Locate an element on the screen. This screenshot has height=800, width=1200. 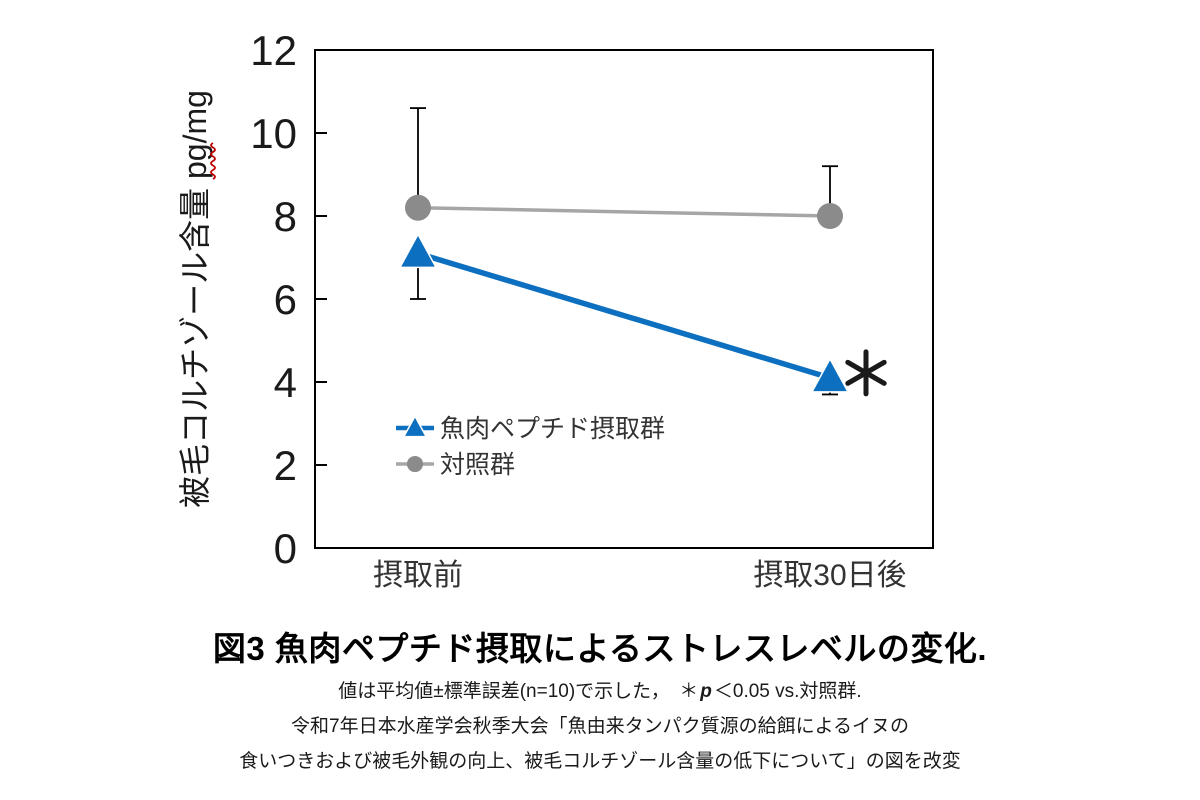
y-tick-label: 6 is located at coordinates (285, 299).